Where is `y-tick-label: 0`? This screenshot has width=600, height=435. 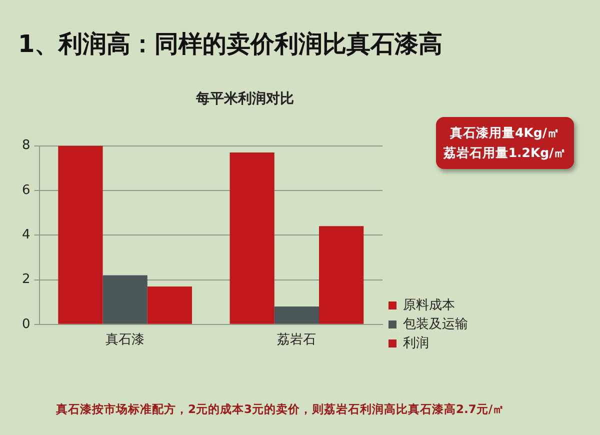 y-tick-label: 0 is located at coordinates (26, 324).